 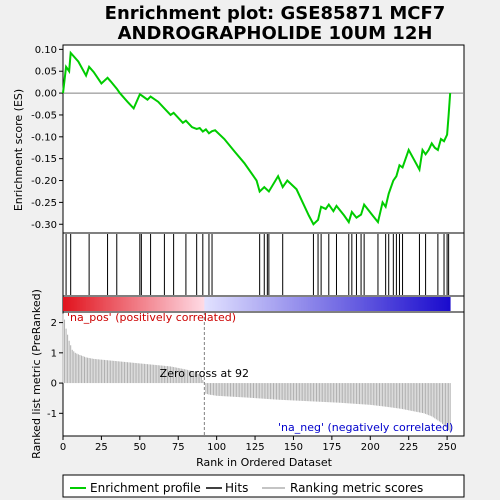 What do you see at coordinates (204, 373) in the screenshot?
I see `zero-cross-label: Zero cross at 92` at bounding box center [204, 373].